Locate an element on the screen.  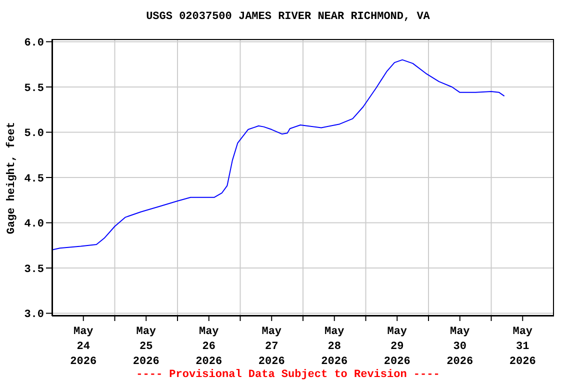
x-tick-label: May 25 2026 is located at coordinates (146, 347).